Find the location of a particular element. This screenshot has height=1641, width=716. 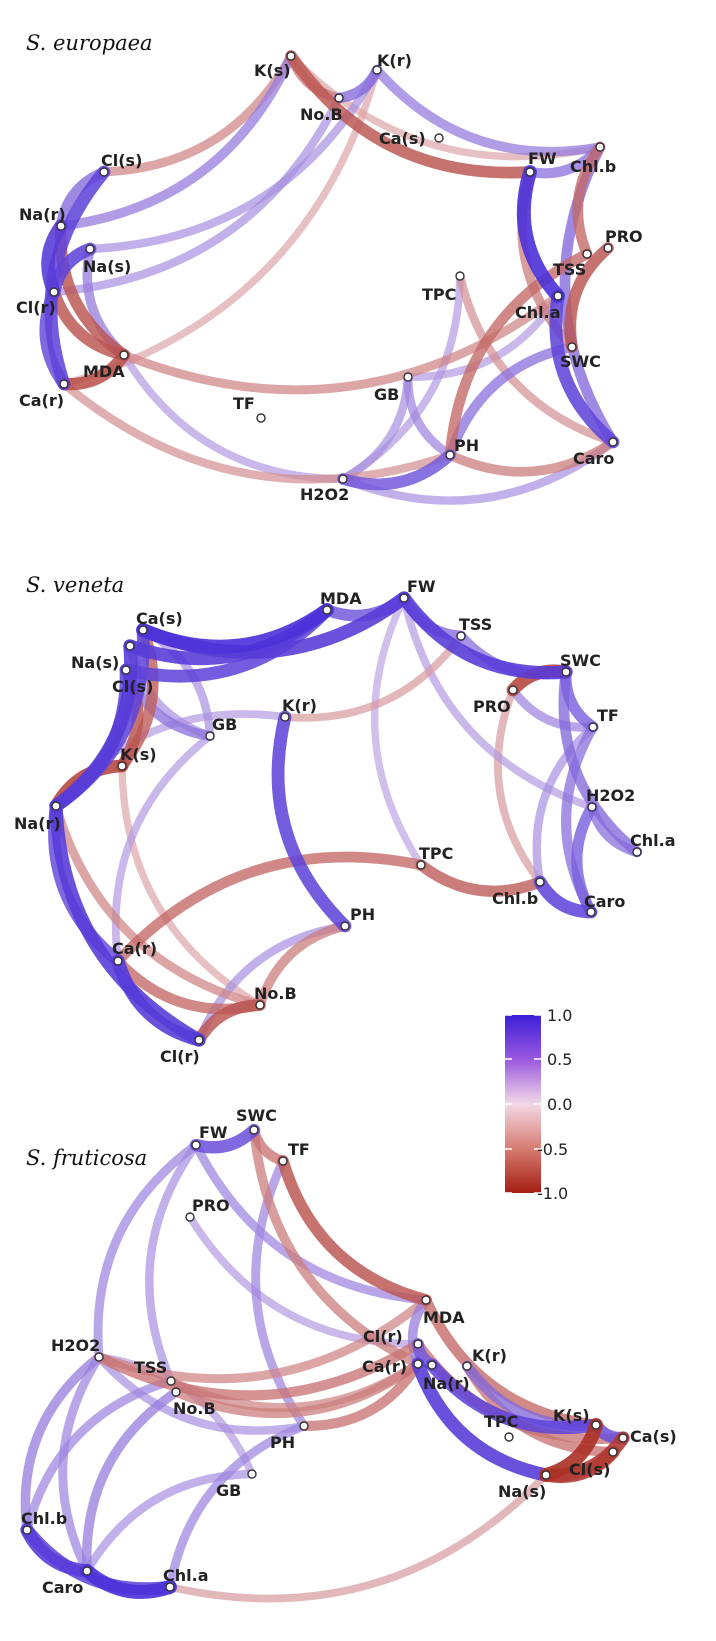

node-label: Chl.b is located at coordinates (515, 898).